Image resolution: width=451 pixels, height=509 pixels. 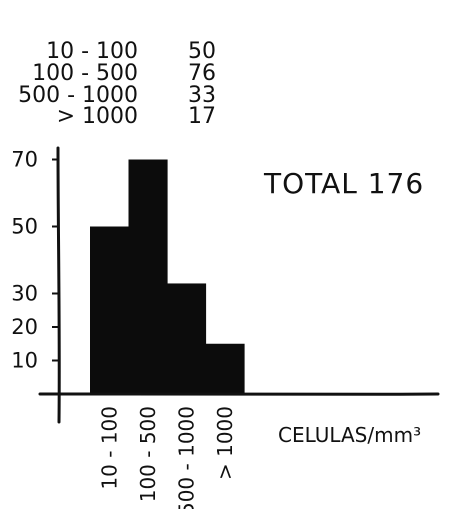 I want to click on y-tick-label: 50, so click(x=24, y=227).